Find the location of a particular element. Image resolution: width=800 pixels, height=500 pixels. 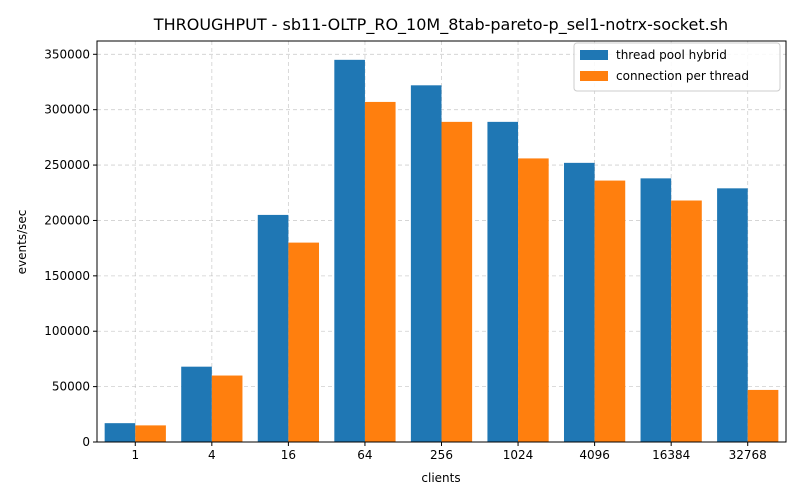

legend-label: thread pool hybrid is located at coordinates (671, 55).